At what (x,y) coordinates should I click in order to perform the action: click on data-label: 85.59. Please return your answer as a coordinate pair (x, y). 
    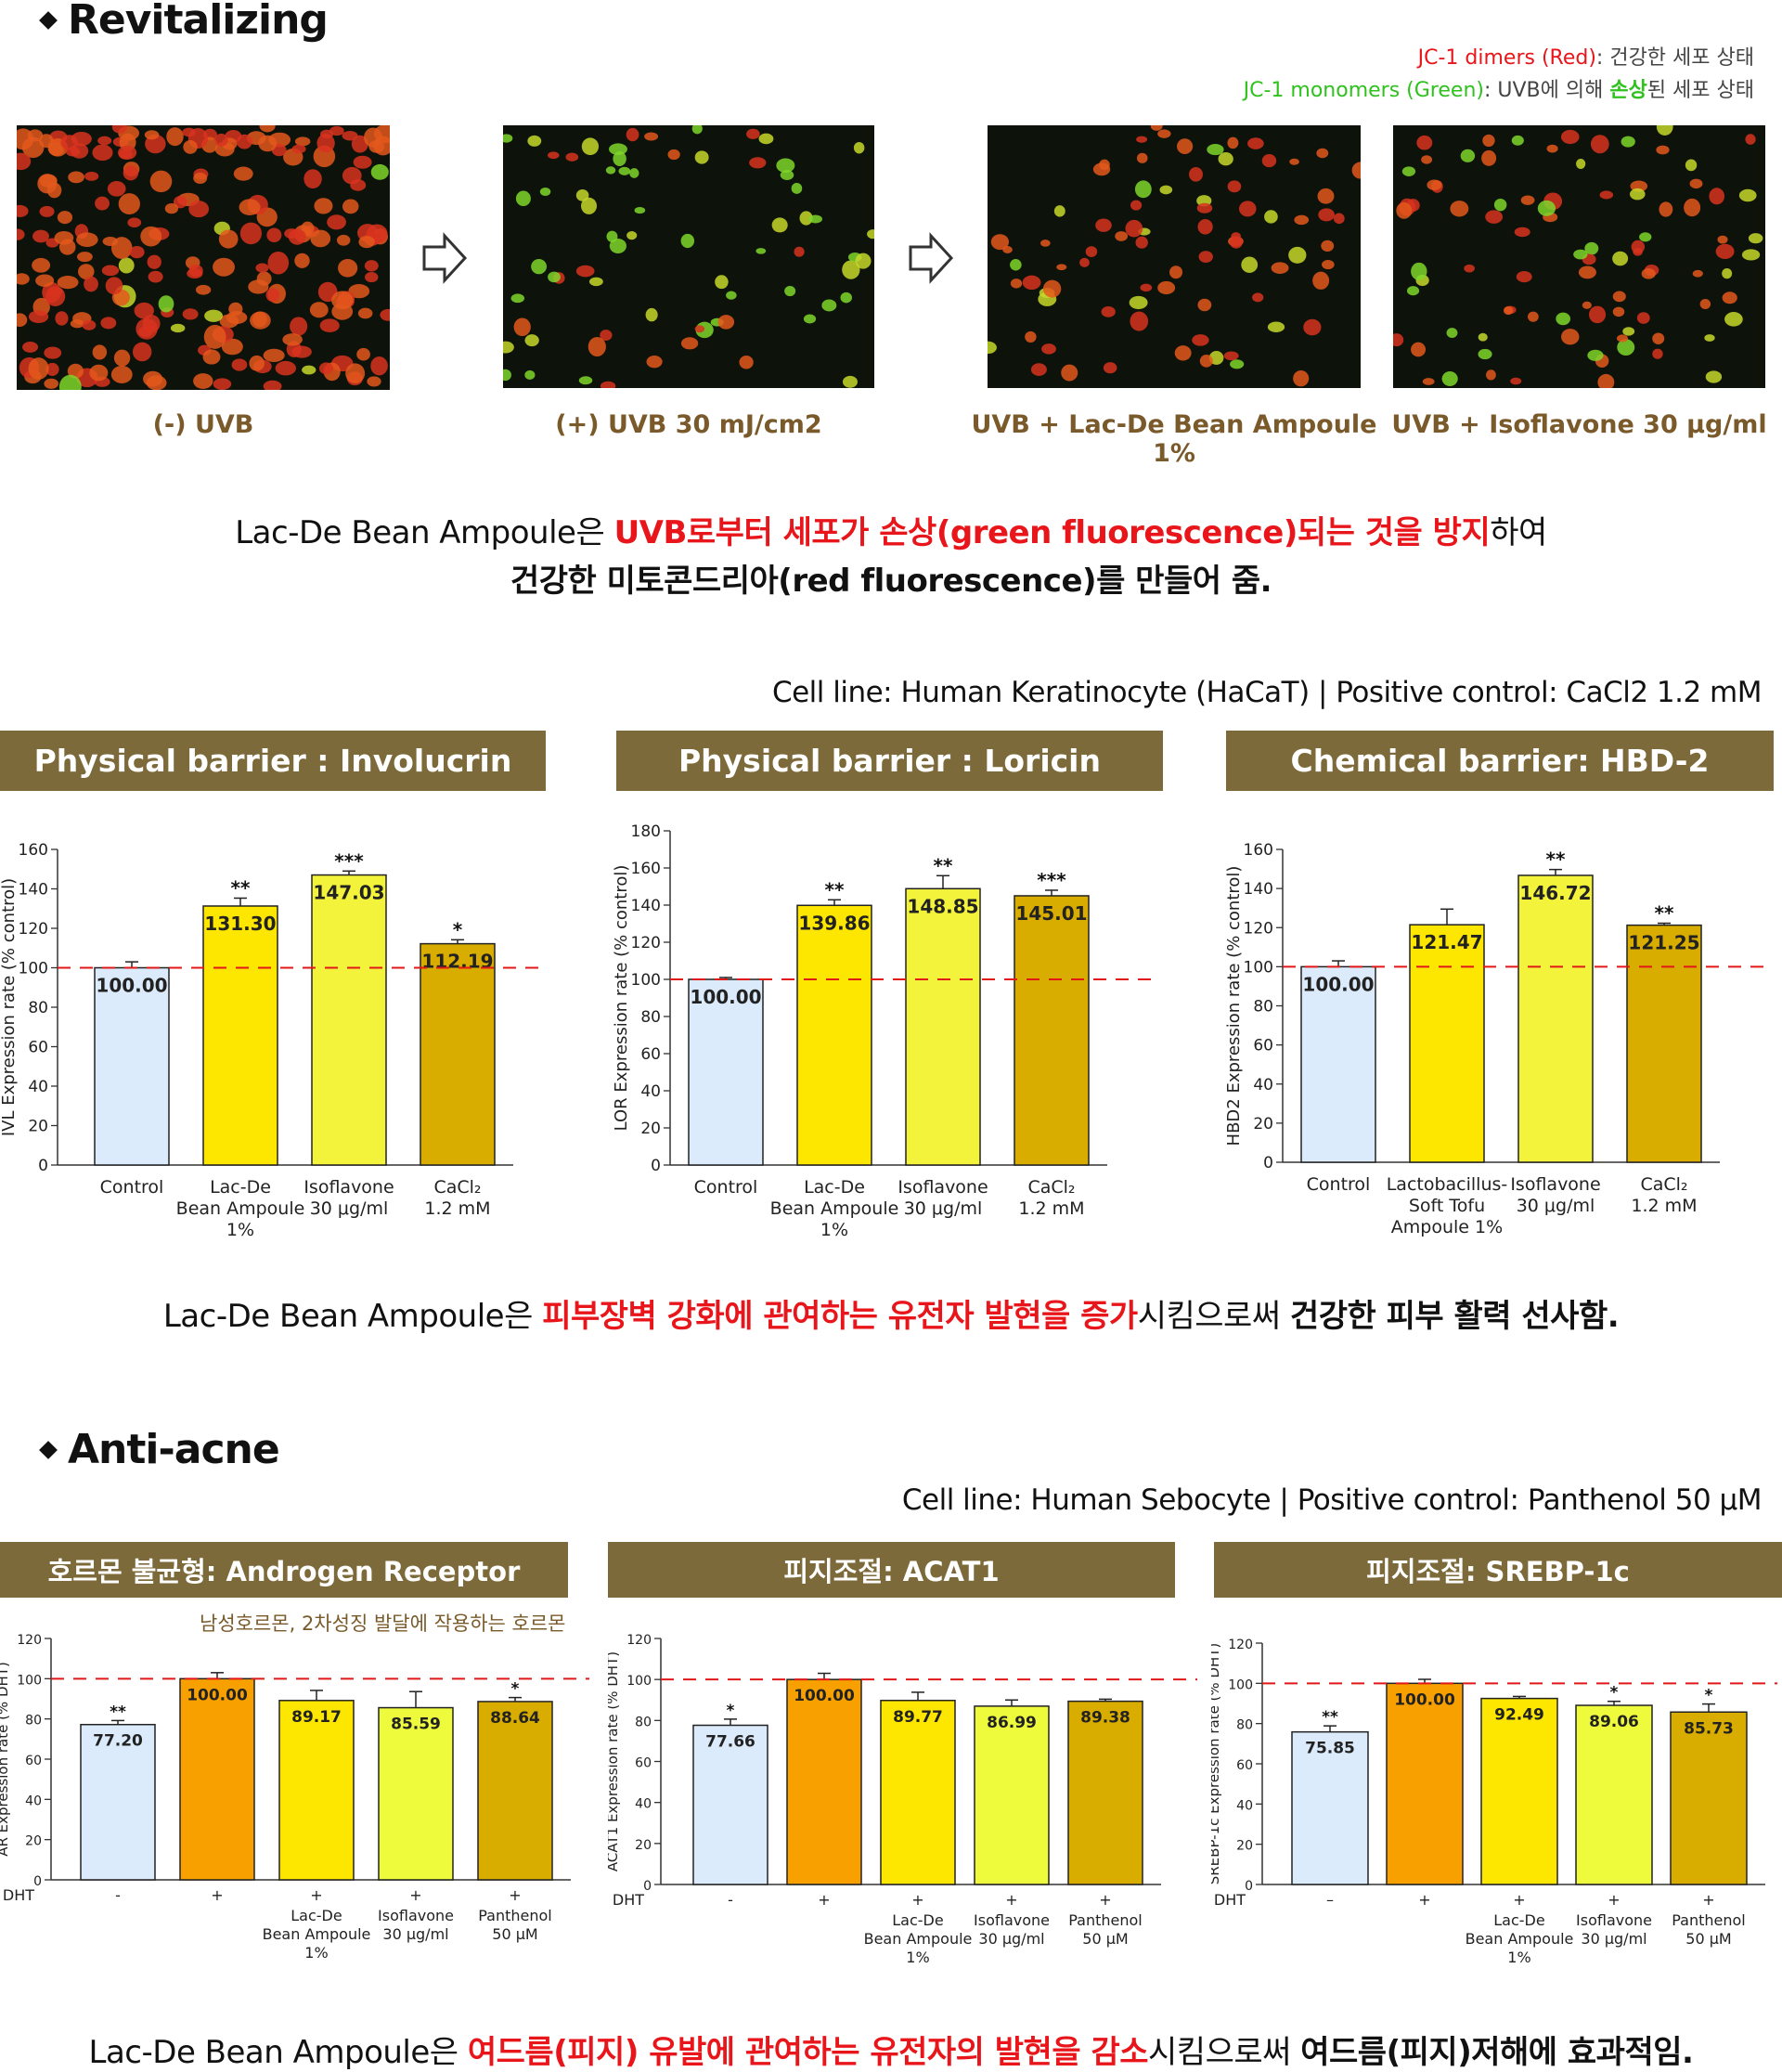
    Looking at the image, I should click on (416, 1725).